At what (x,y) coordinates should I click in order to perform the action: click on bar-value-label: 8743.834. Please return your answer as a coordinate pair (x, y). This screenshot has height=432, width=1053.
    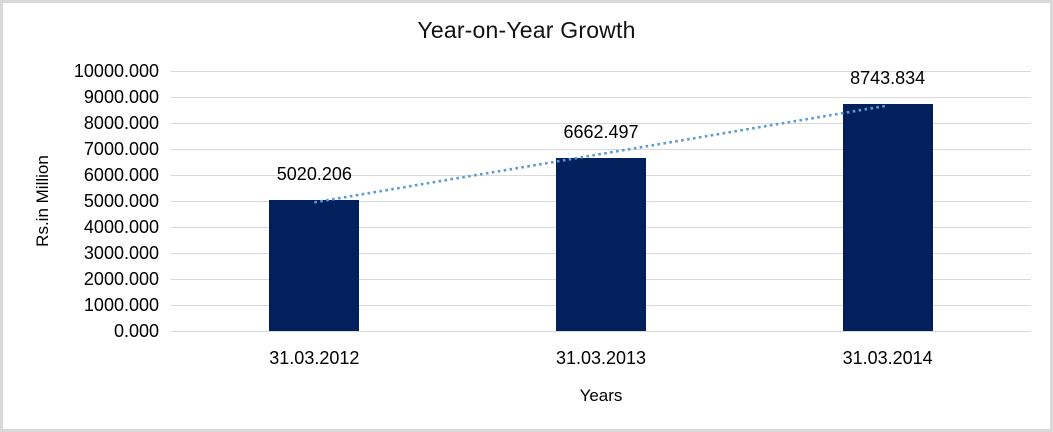
    Looking at the image, I should click on (888, 77).